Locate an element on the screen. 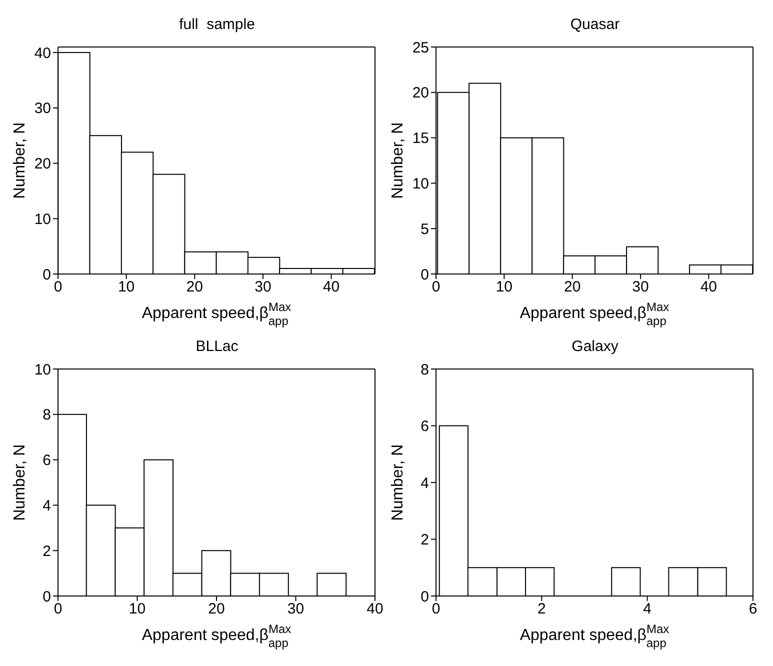 This screenshot has width=773, height=666. y-tick-label: 25 is located at coordinates (420, 47).